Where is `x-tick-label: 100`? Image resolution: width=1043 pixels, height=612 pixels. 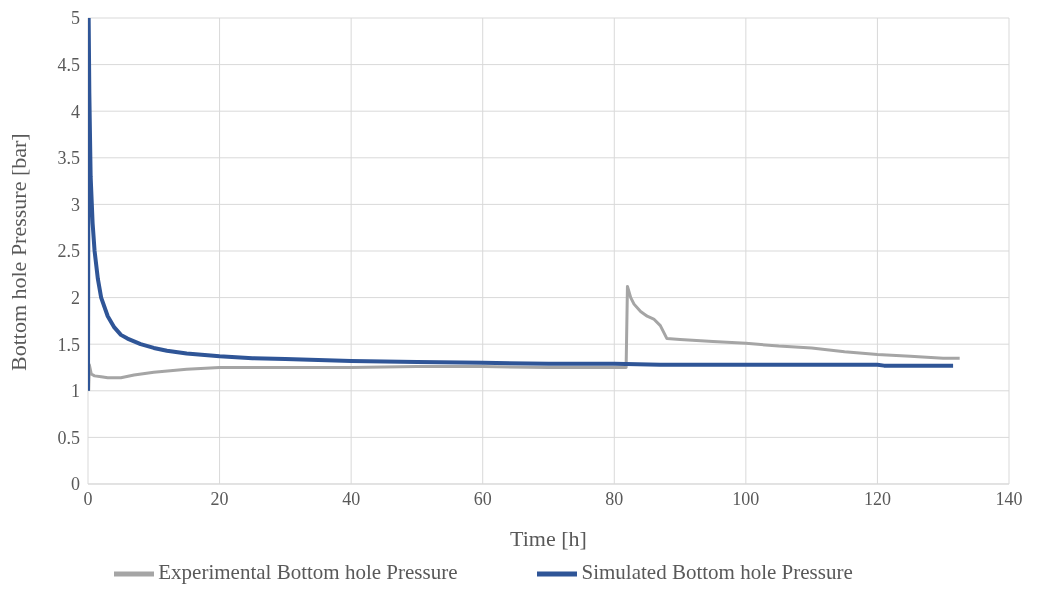 x-tick-label: 100 is located at coordinates (746, 498).